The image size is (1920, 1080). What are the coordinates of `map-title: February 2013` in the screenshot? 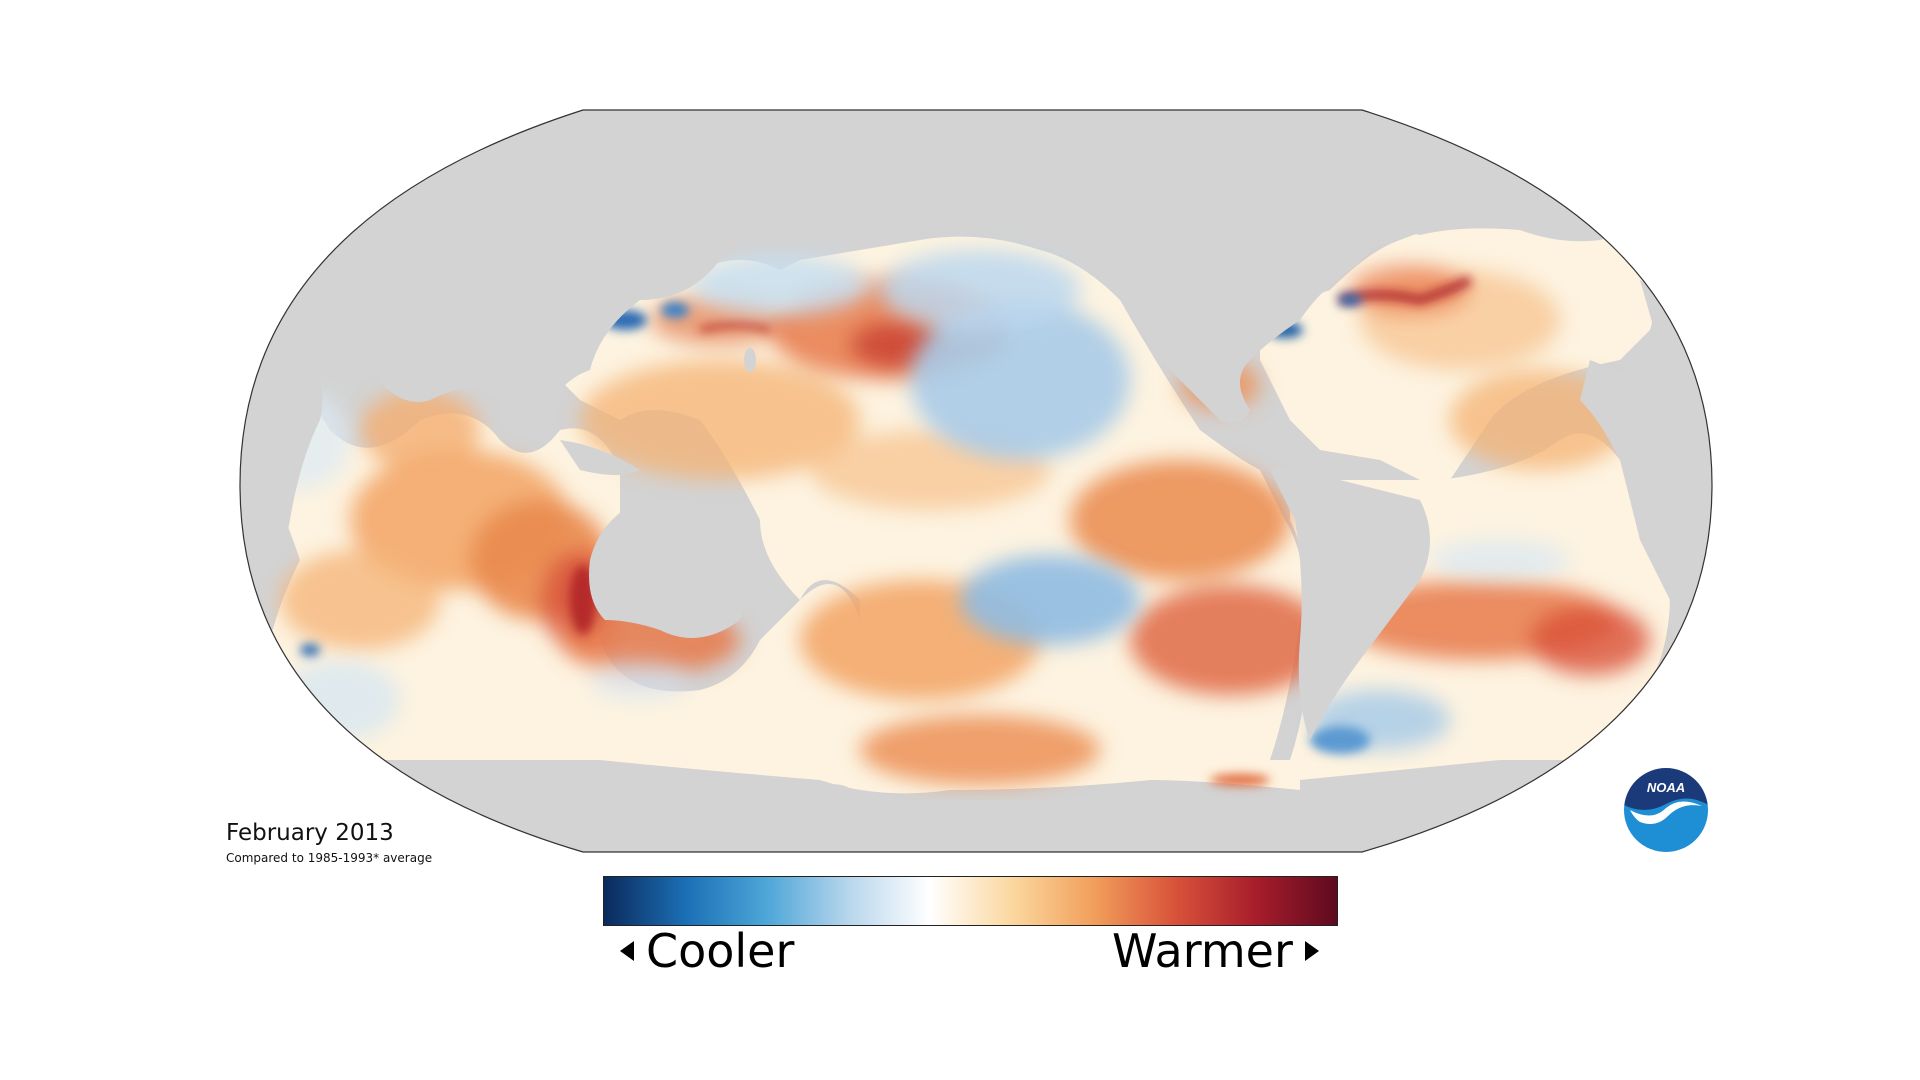 It's located at (310, 833).